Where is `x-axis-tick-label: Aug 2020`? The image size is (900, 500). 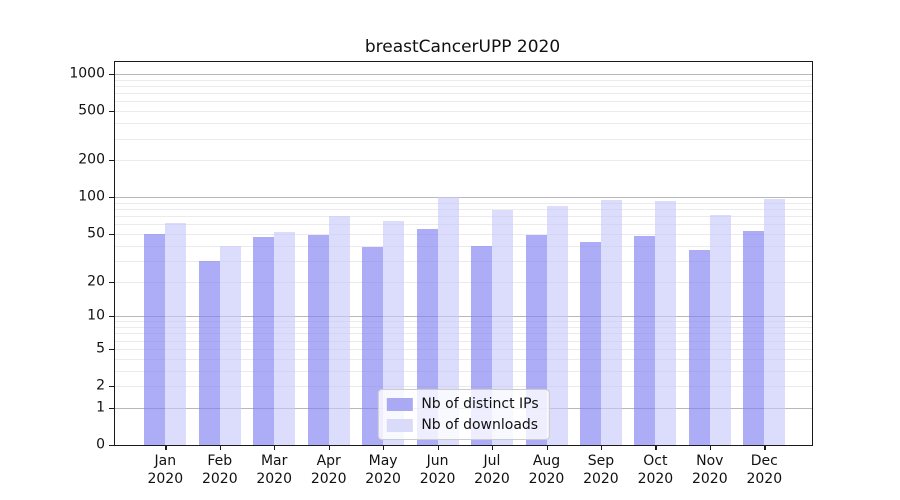
x-axis-tick-label: Aug 2020 is located at coordinates (546, 470).